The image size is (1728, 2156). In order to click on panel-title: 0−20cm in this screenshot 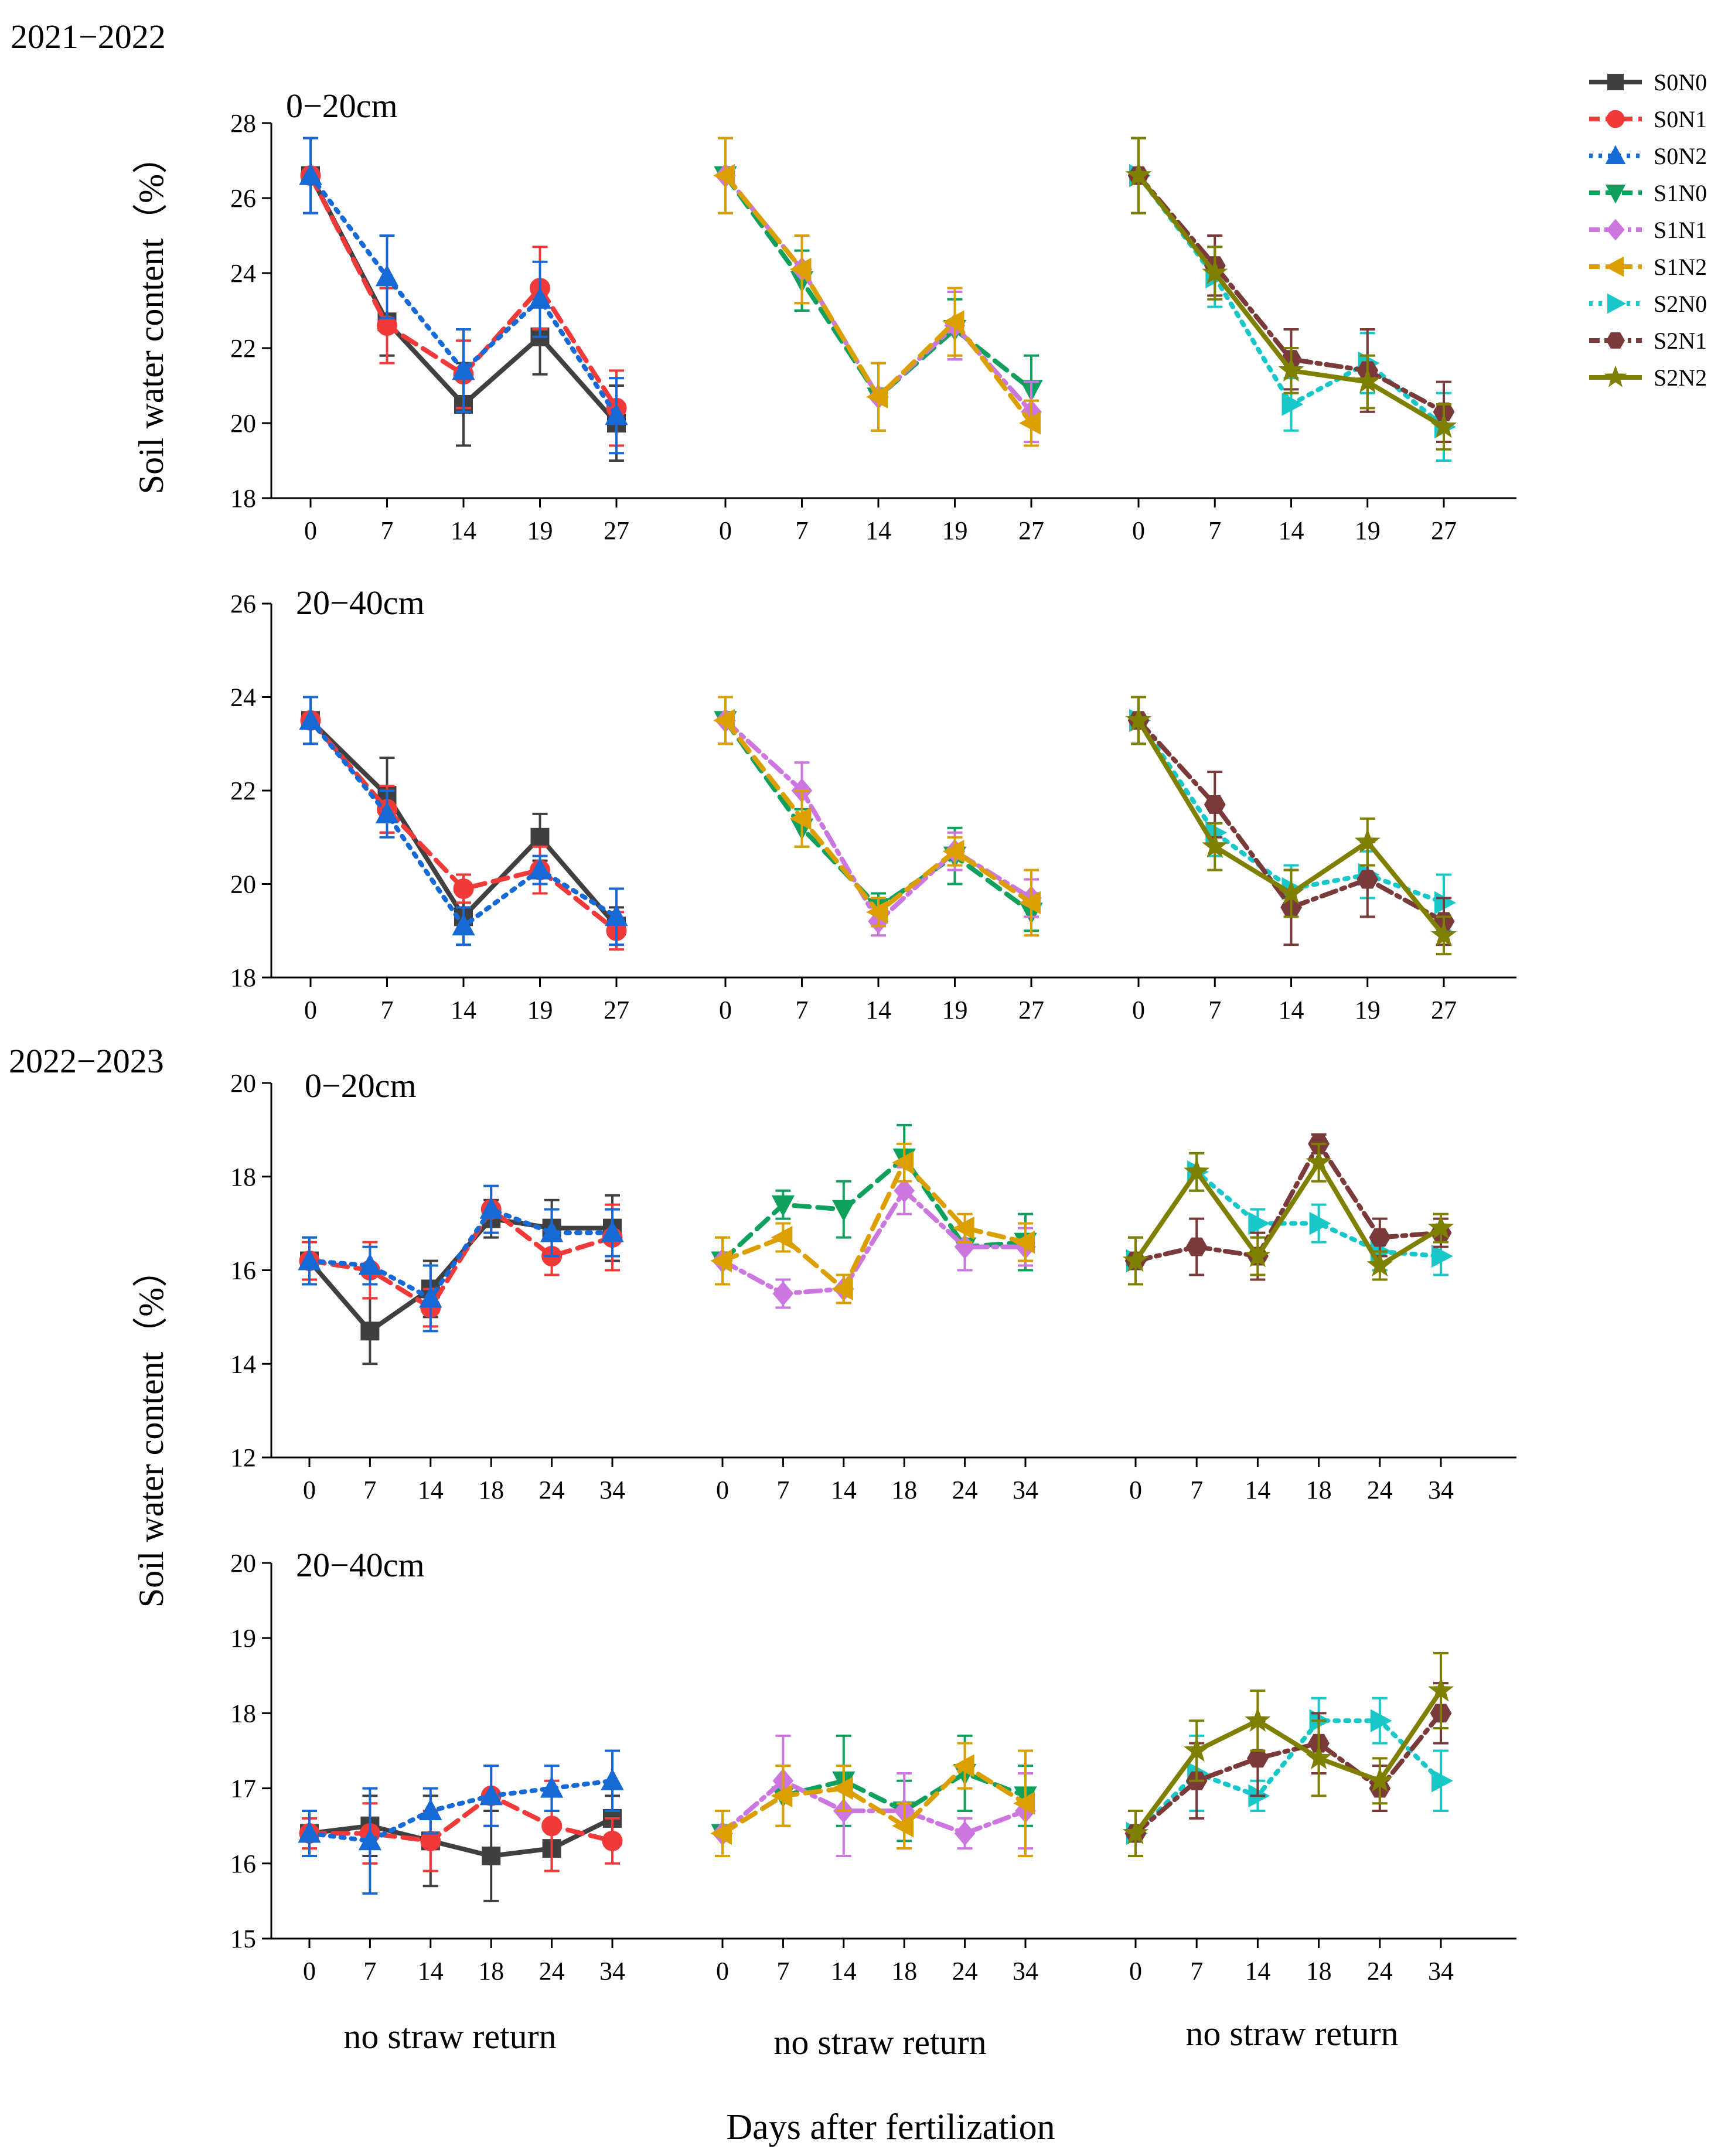, I will do `click(361, 1086)`.